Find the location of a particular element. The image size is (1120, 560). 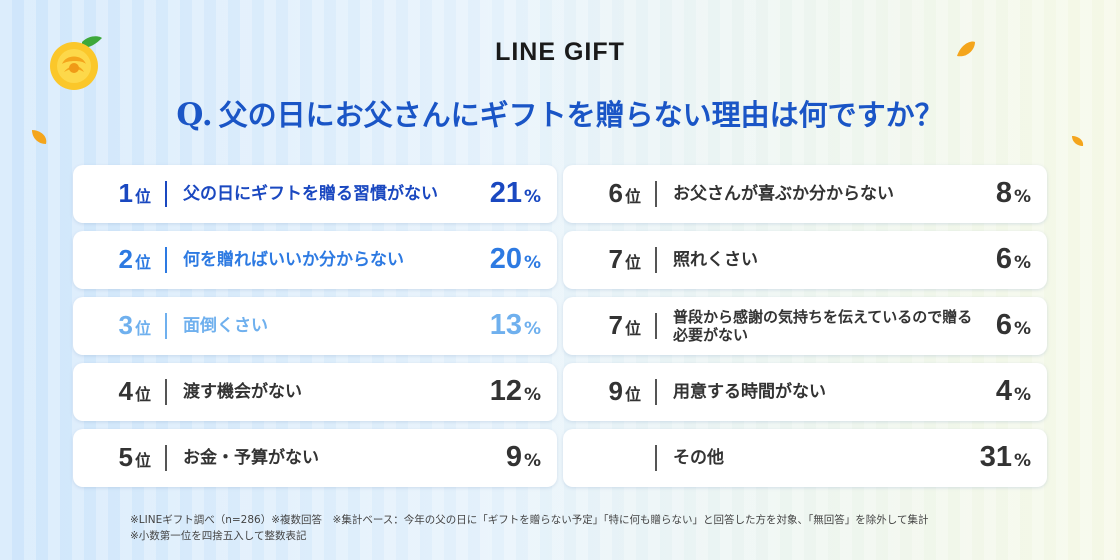

ranking-row: 9 位 用意する時間がない 4% is located at coordinates (805, 392).